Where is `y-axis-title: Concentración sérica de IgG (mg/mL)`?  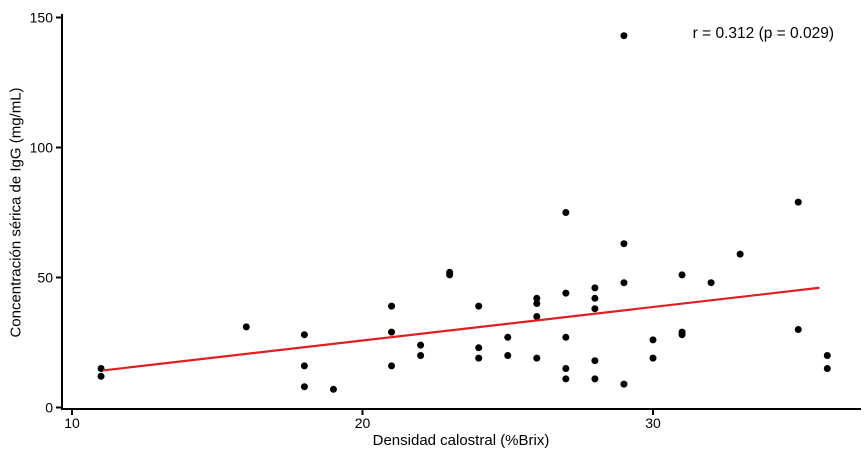 y-axis-title: Concentración sérica de IgG (mg/mL) is located at coordinates (16, 212).